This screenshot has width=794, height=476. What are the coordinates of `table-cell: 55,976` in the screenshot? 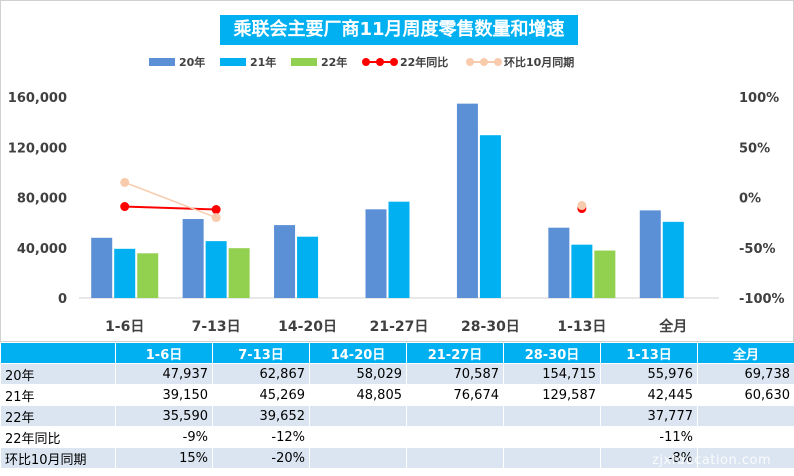 It's located at (649, 374).